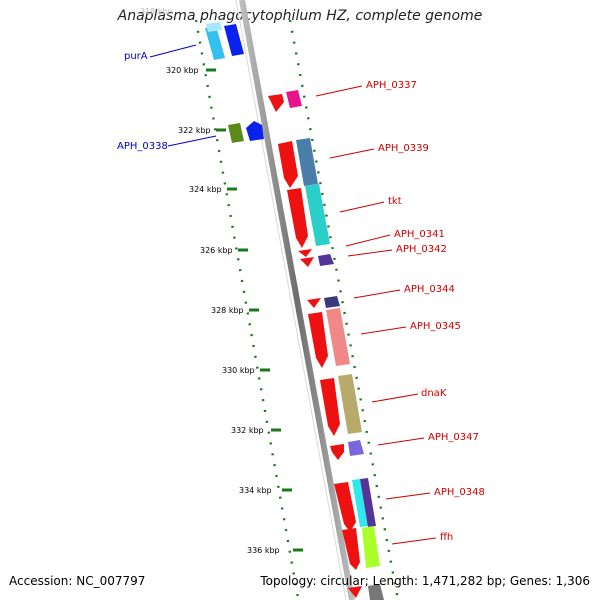 This screenshot has width=600, height=600. What do you see at coordinates (395, 201) in the screenshot?
I see `gene-label-tkt: tkt` at bounding box center [395, 201].